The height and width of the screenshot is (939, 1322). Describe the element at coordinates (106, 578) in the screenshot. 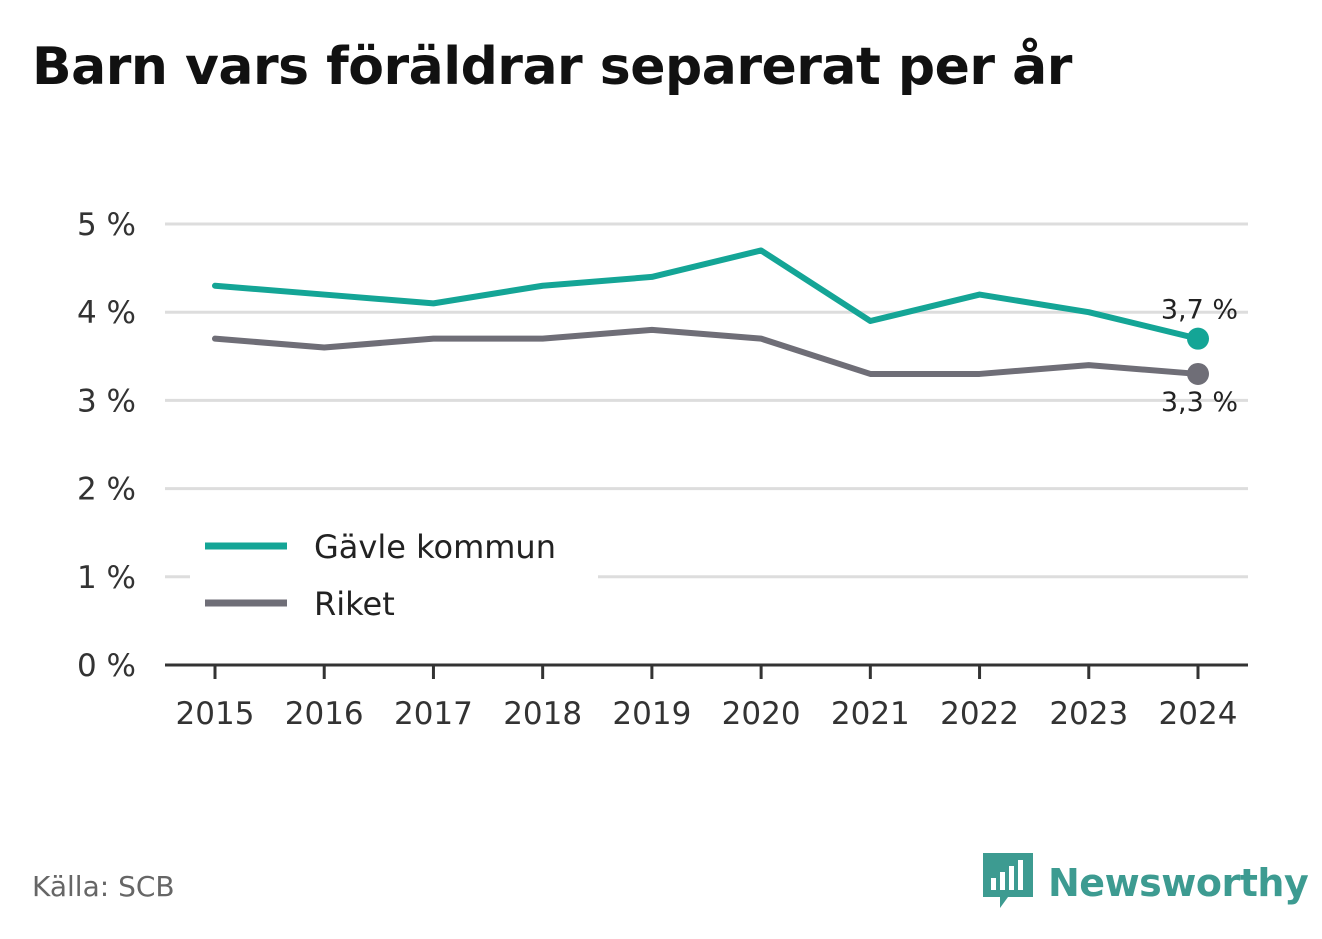

I see `y-tick-label: 1 %` at that location.